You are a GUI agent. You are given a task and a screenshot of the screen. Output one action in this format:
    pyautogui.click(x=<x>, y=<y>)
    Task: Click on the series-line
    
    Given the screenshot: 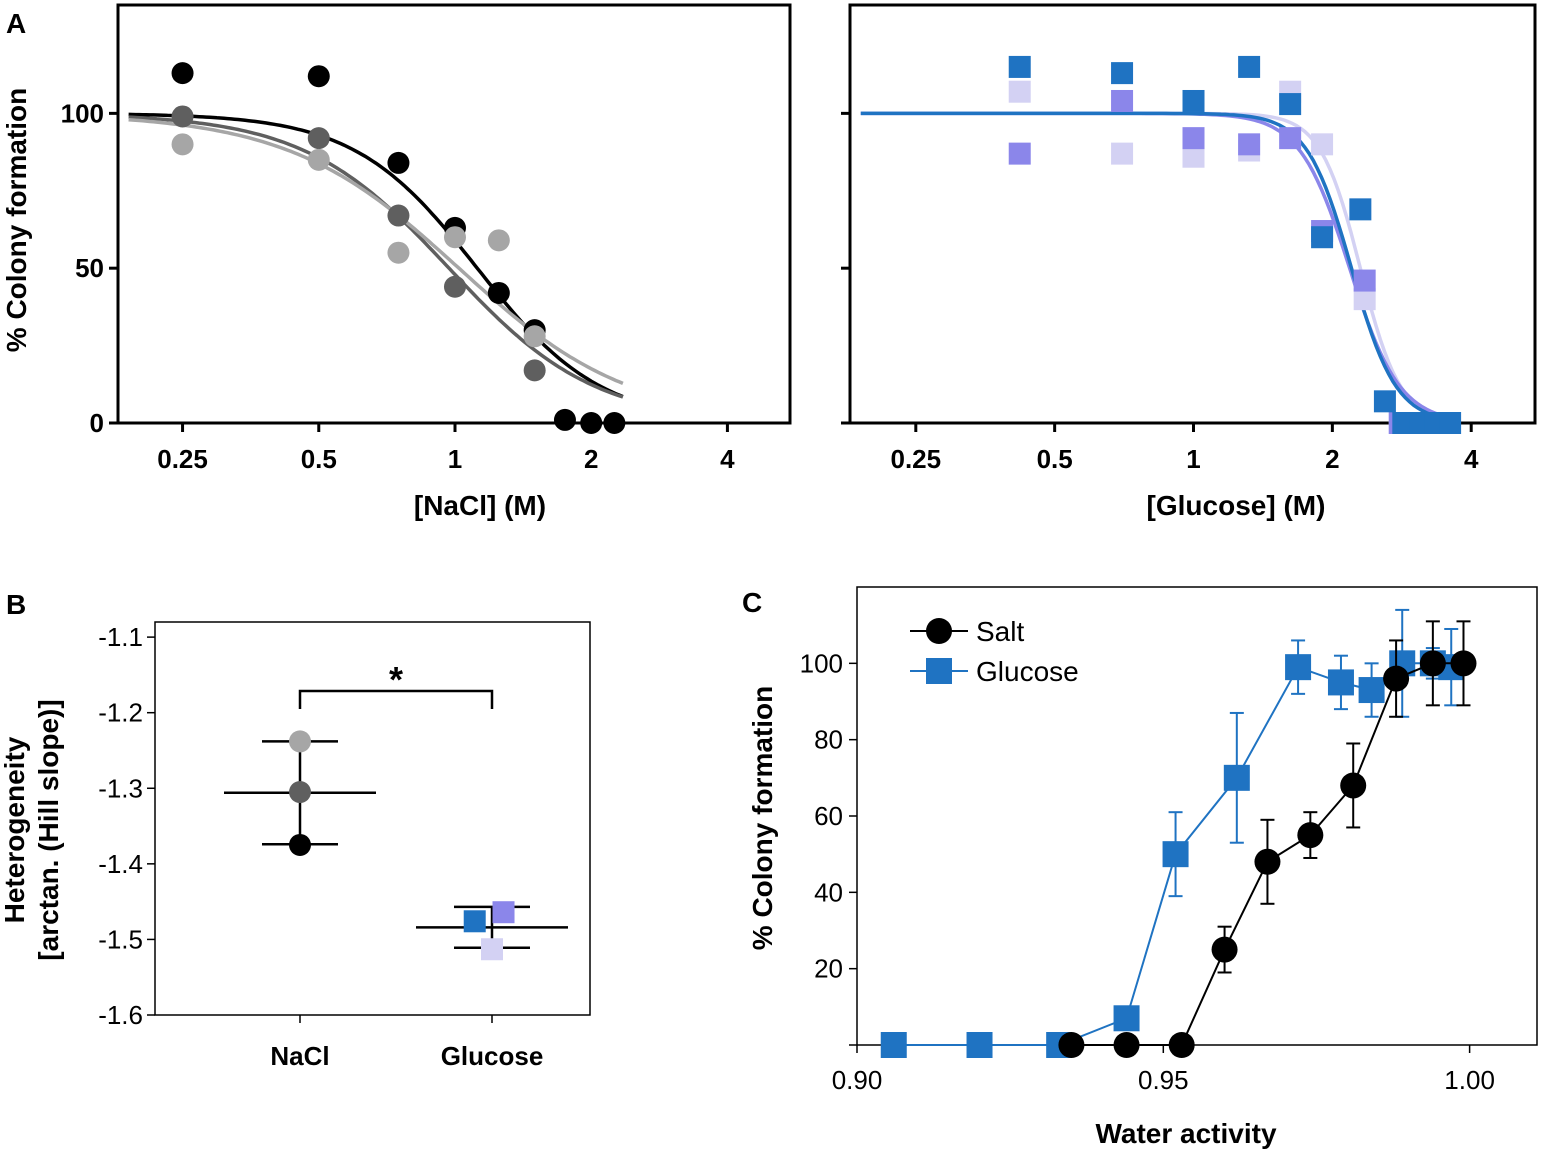 What is the action you would take?
    pyautogui.click(x=1267, y=854)
    